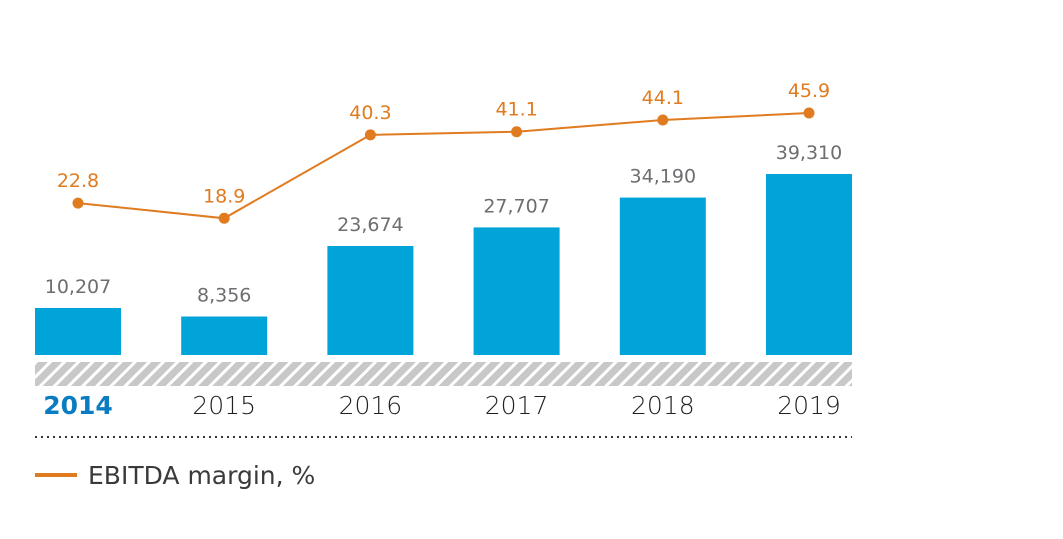 The width and height of the screenshot is (1063, 539). What do you see at coordinates (78, 203) in the screenshot?
I see `margin-point-2014` at bounding box center [78, 203].